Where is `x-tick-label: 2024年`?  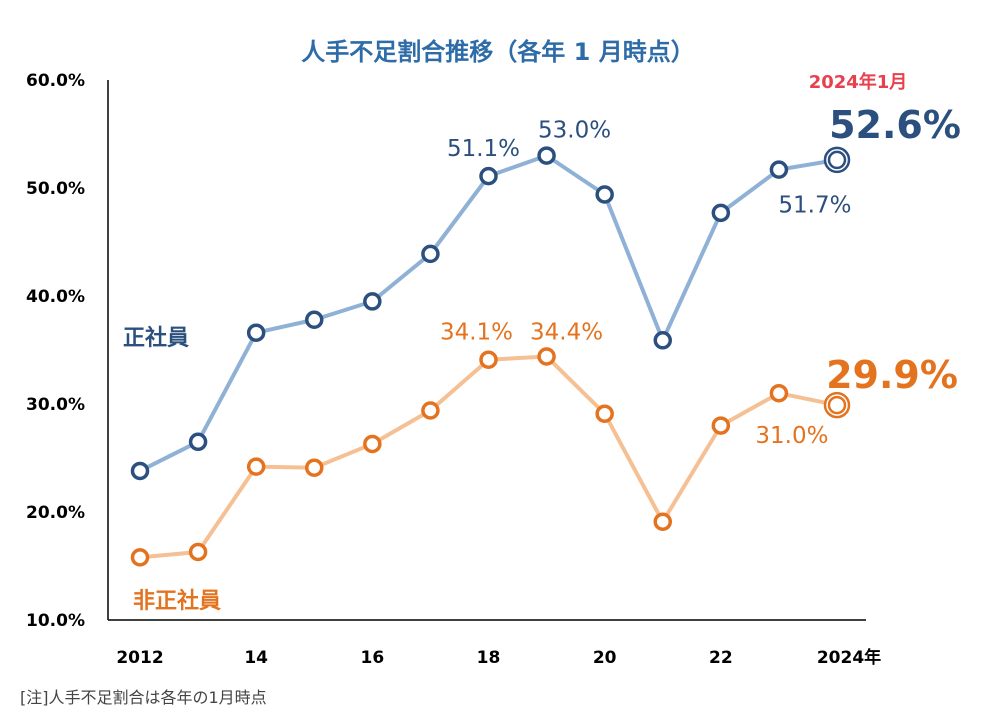 x-tick-label: 2024年 is located at coordinates (849, 657).